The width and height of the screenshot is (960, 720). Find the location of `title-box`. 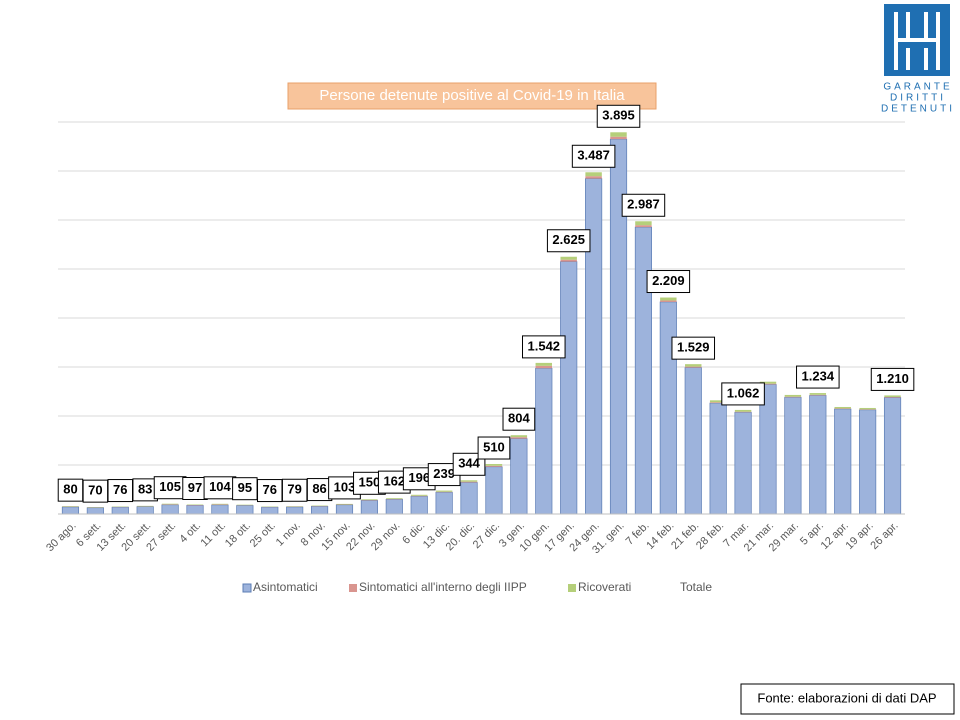

title-box is located at coordinates (472, 96).